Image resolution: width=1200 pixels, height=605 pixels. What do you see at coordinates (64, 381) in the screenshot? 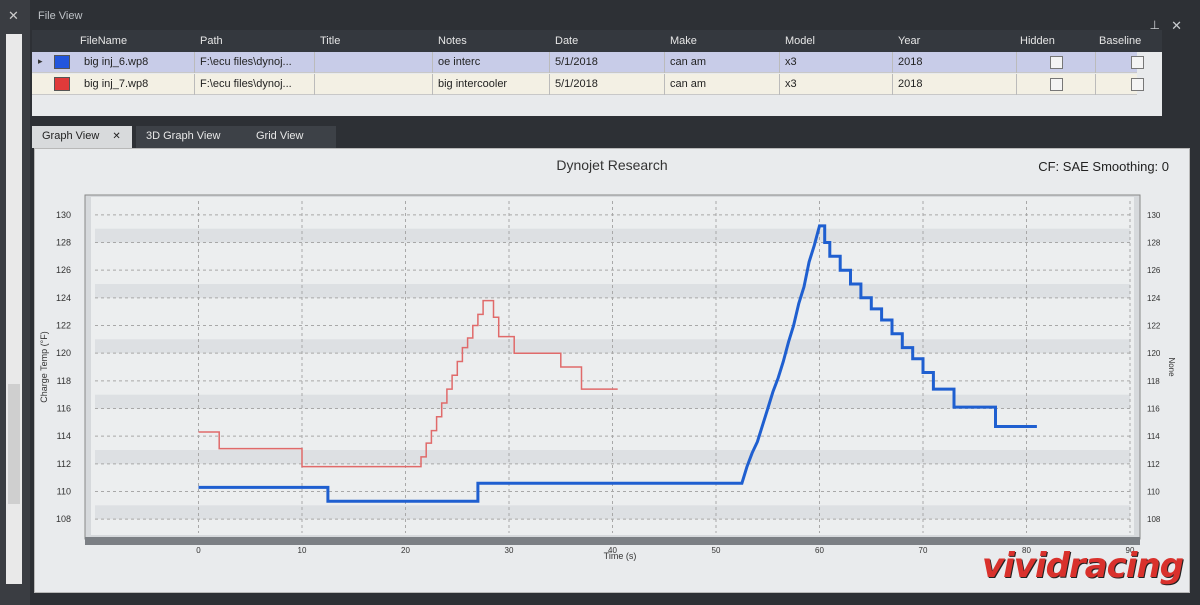
I see `y-tick-label: 118` at bounding box center [64, 381].